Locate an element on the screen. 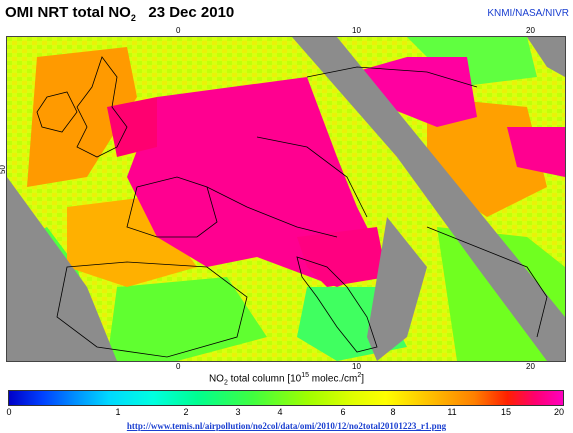 This screenshot has height=433, width=573. axis-title-part: NO is located at coordinates (216, 379).